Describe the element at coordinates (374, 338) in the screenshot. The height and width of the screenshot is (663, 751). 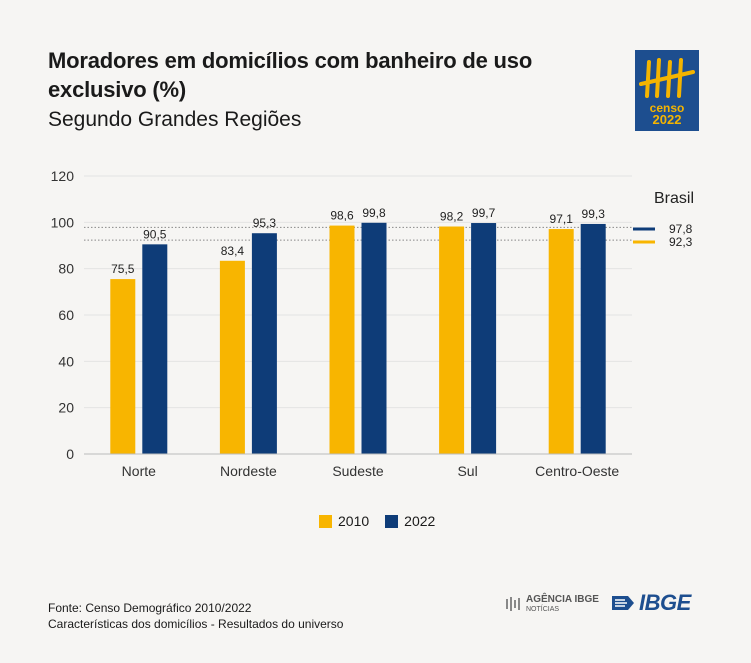
I see `bar-sudeste-2022` at that location.